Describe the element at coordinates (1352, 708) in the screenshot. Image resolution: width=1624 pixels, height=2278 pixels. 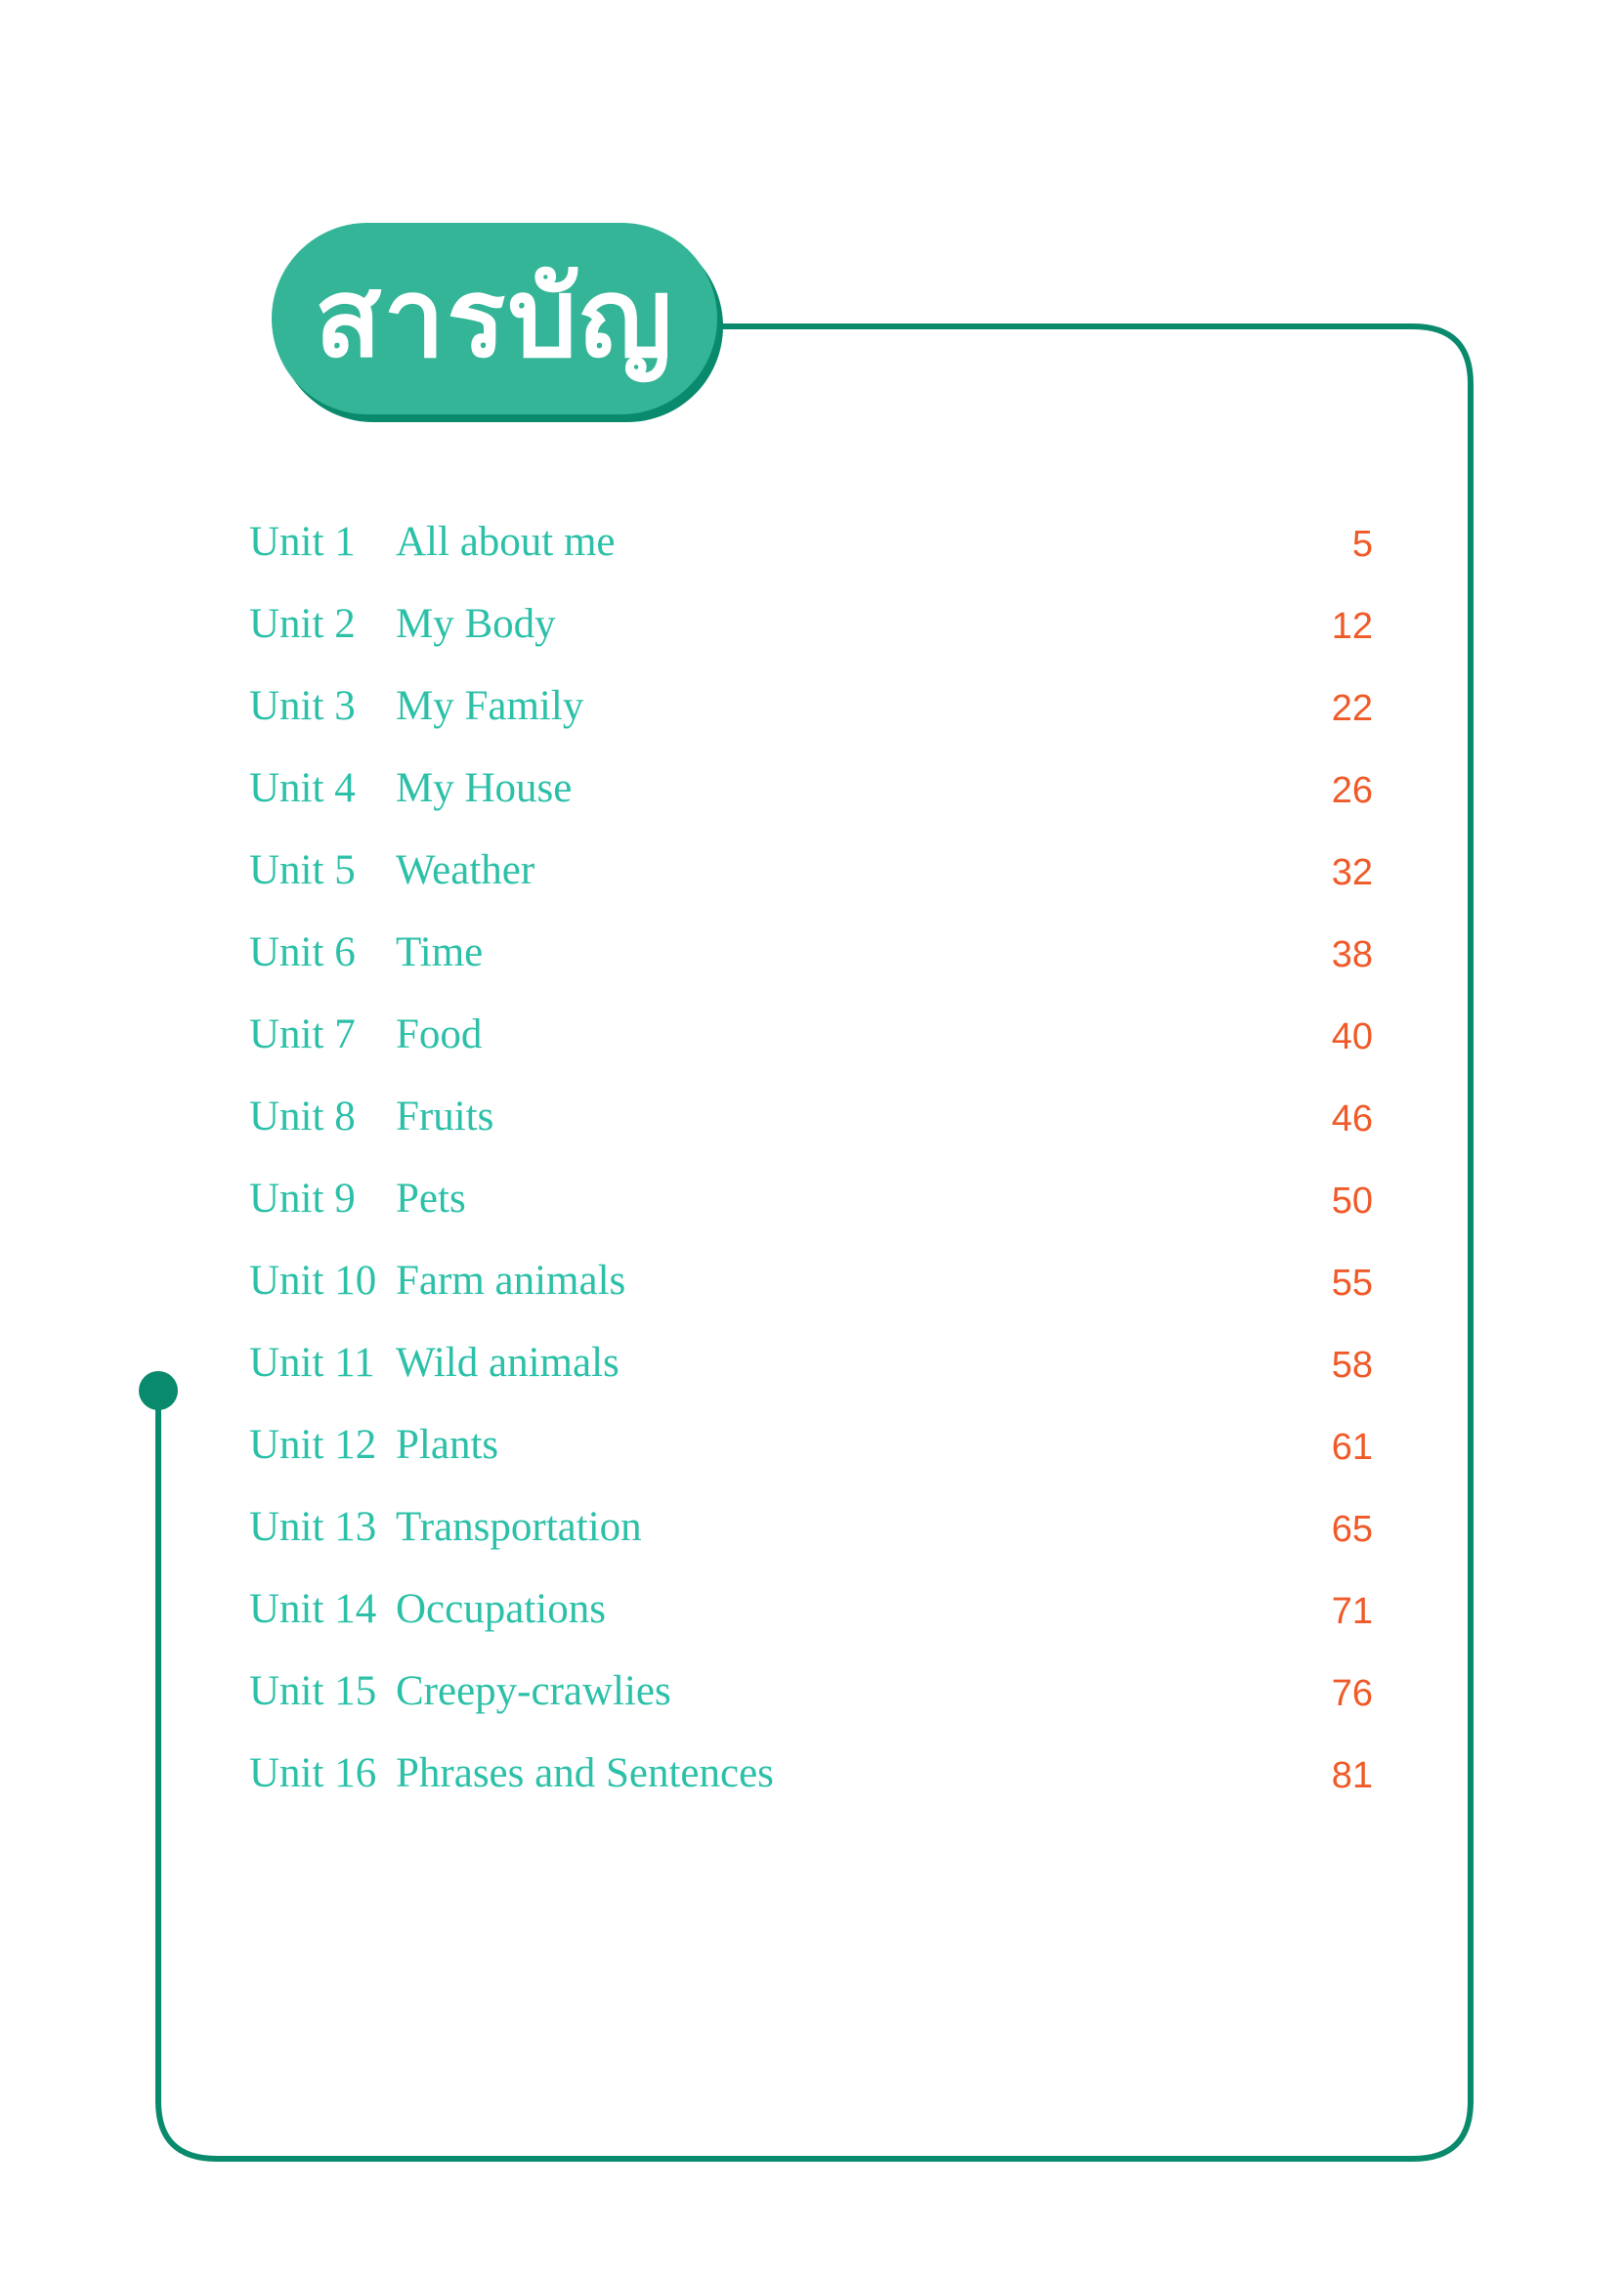
I see `page-number: 22` at that location.